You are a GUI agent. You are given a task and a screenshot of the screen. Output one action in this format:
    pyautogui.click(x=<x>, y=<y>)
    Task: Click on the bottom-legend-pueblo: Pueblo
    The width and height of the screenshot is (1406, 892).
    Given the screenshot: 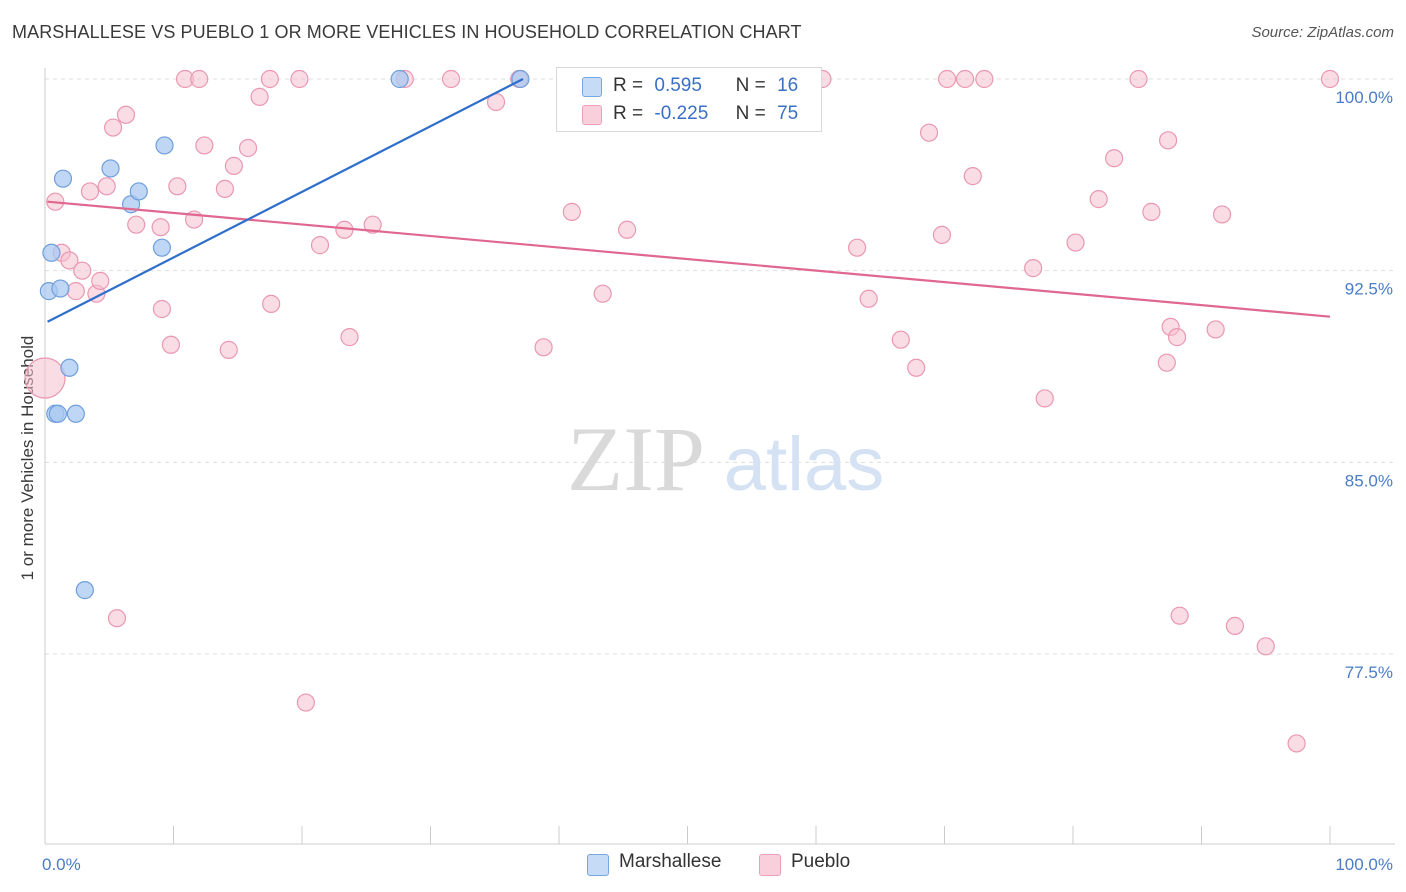 What is the action you would take?
    pyautogui.click(x=805, y=863)
    